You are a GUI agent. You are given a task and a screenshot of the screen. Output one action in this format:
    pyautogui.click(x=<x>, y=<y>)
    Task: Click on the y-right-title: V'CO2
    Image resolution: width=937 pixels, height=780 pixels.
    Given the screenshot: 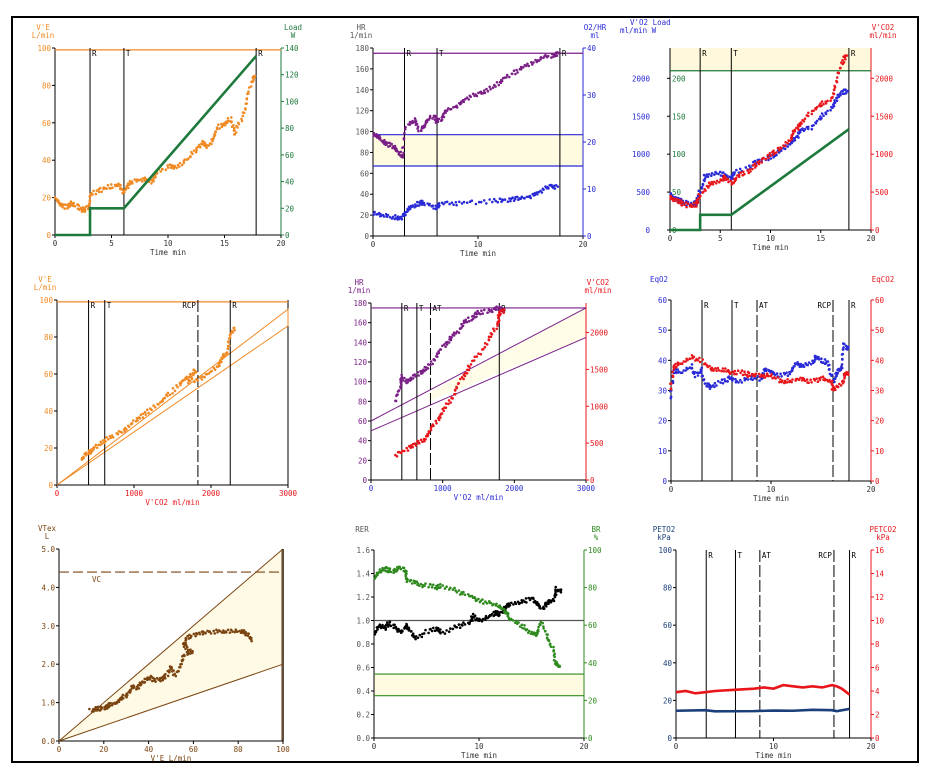 What is the action you would take?
    pyautogui.click(x=883, y=27)
    